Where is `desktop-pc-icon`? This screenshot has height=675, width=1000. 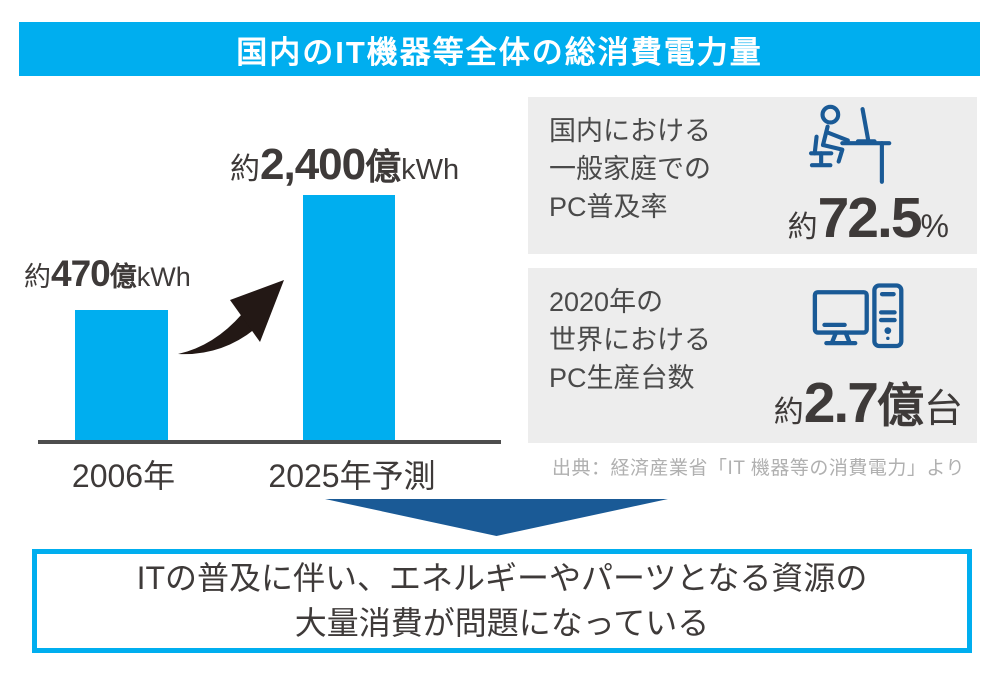
desktop-pc-icon is located at coordinates (858, 316).